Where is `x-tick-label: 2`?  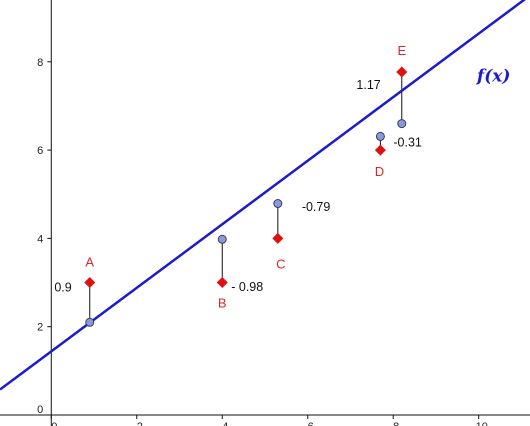
x-tick-label: 2 is located at coordinates (140, 423).